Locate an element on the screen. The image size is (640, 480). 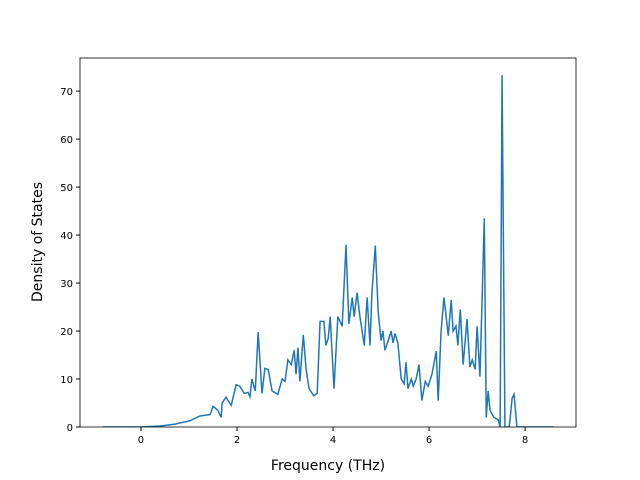
x-tick-label: 6 is located at coordinates (429, 440).